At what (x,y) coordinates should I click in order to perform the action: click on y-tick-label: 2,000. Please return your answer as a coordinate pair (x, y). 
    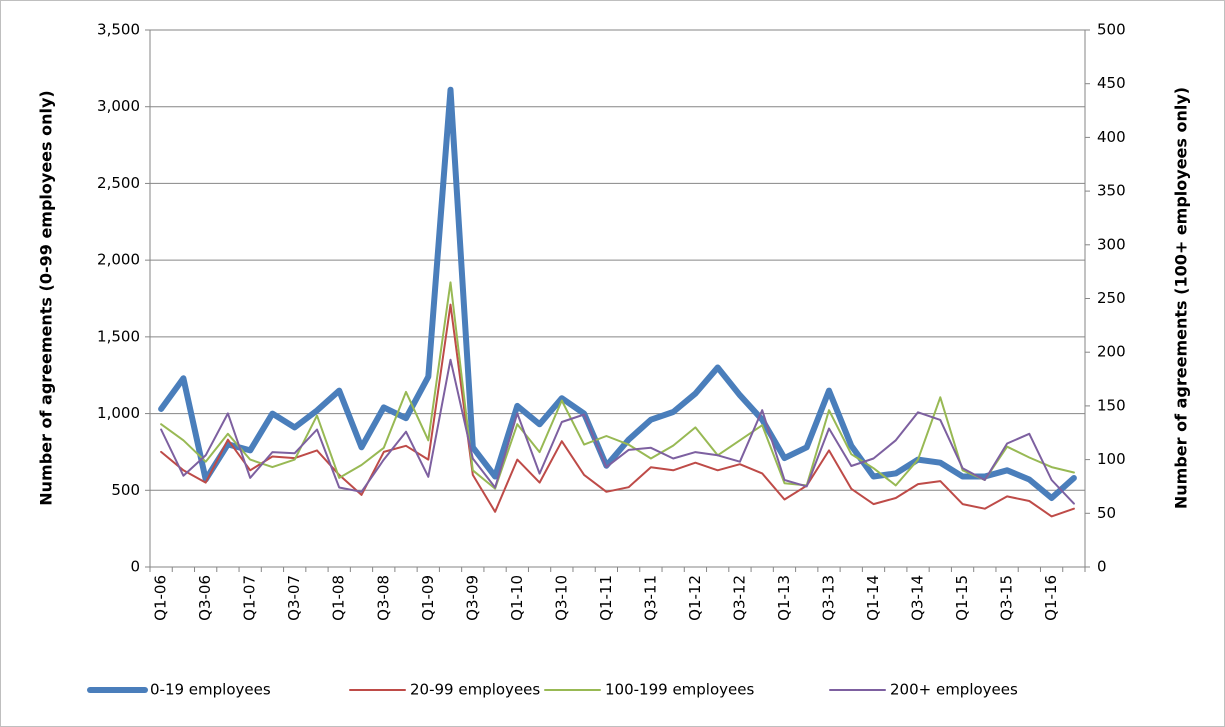
    Looking at the image, I should click on (118, 260).